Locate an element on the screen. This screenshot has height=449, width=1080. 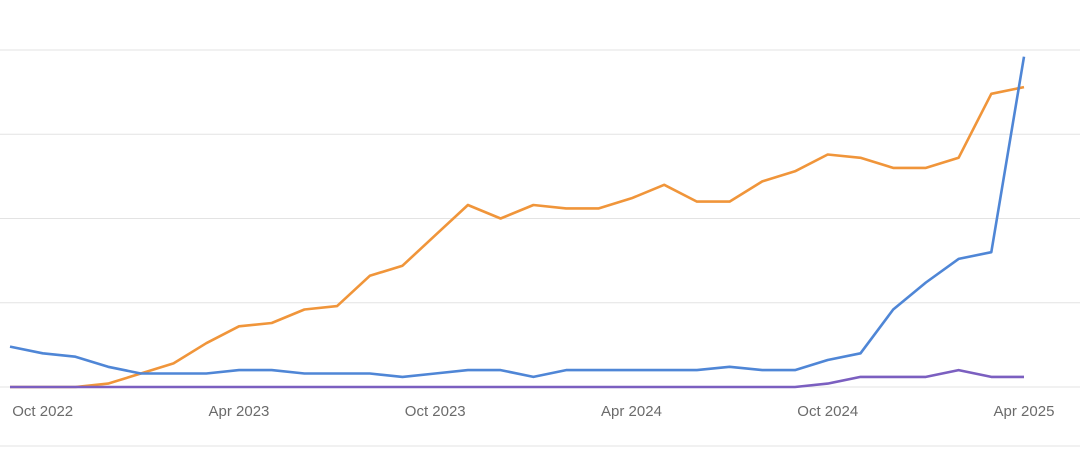
x-tick-label: Apr 2023 is located at coordinates (239, 411).